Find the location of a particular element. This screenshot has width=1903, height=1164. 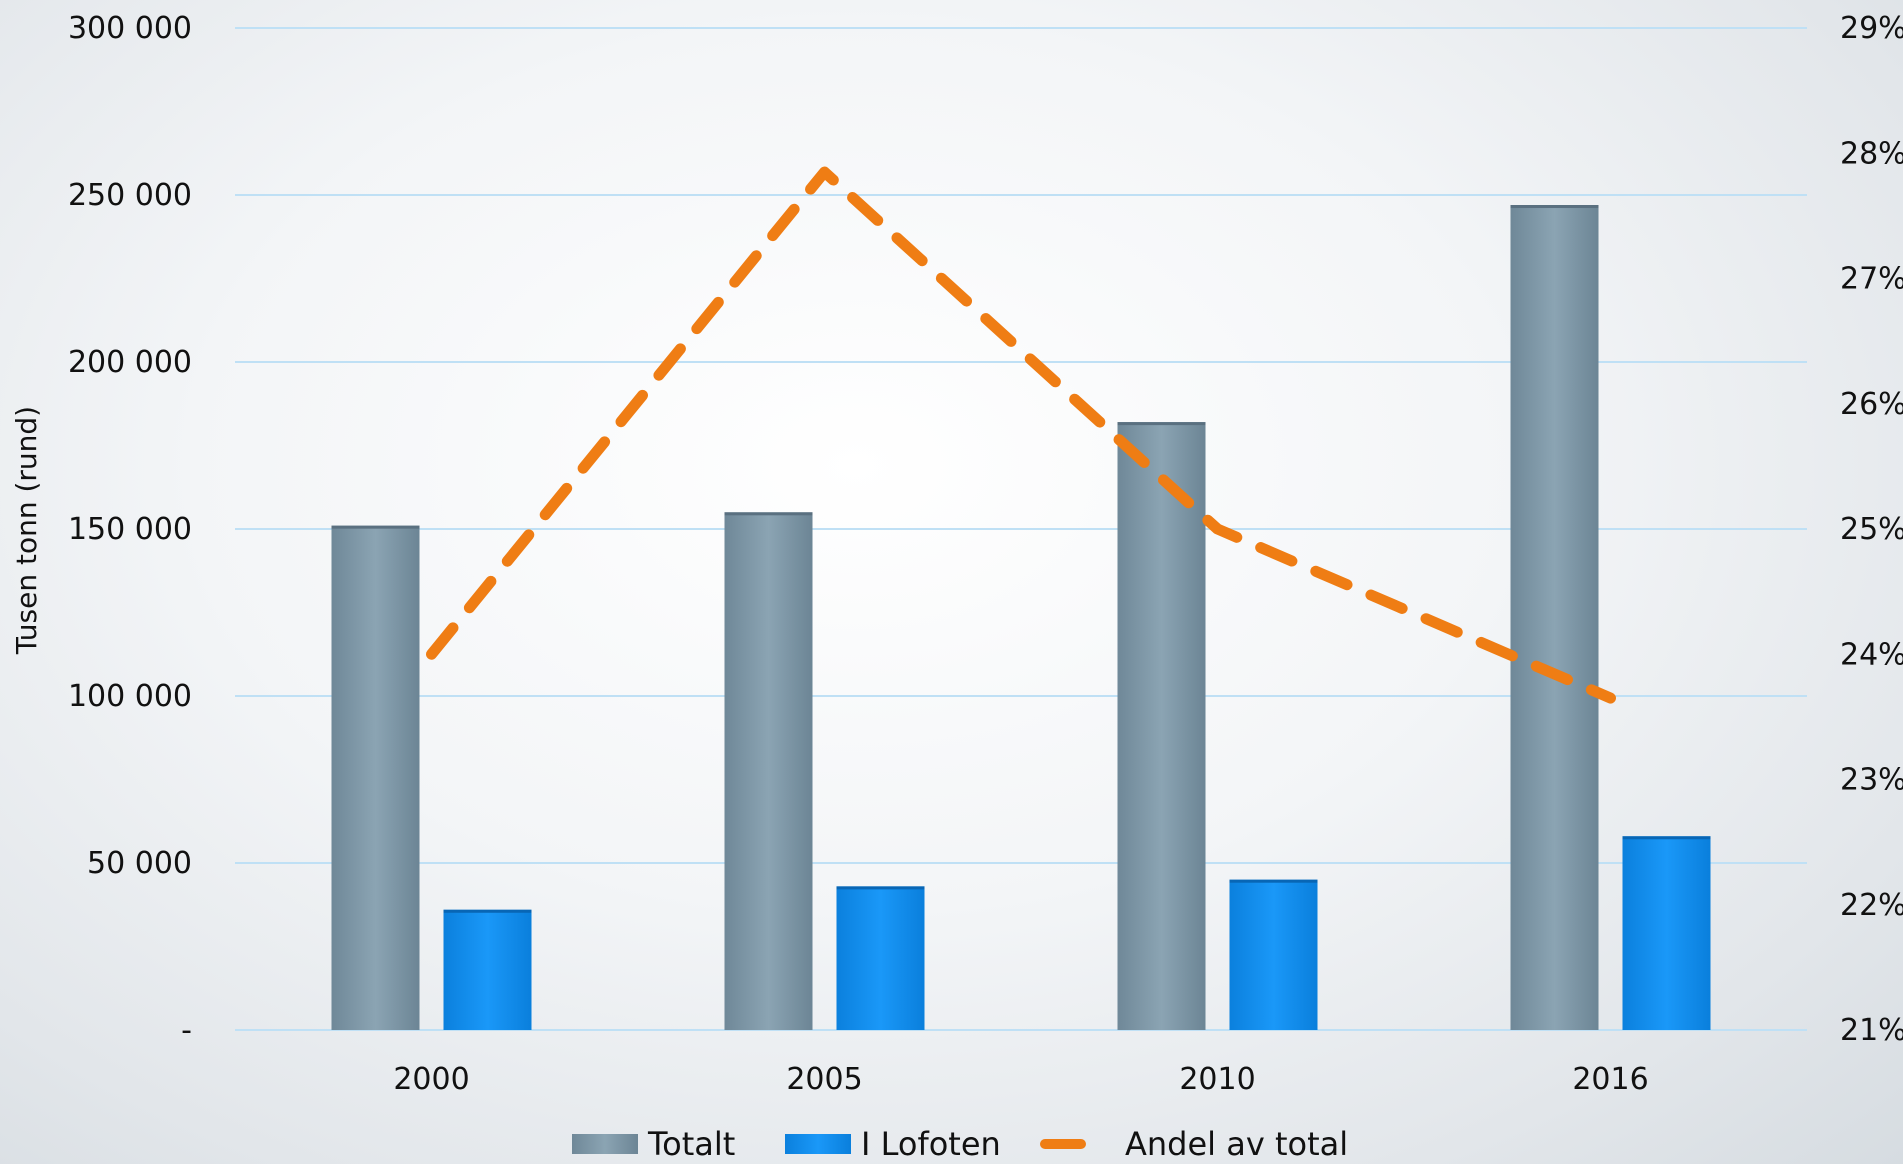

y2-tick-label: 23% is located at coordinates (1871, 780).